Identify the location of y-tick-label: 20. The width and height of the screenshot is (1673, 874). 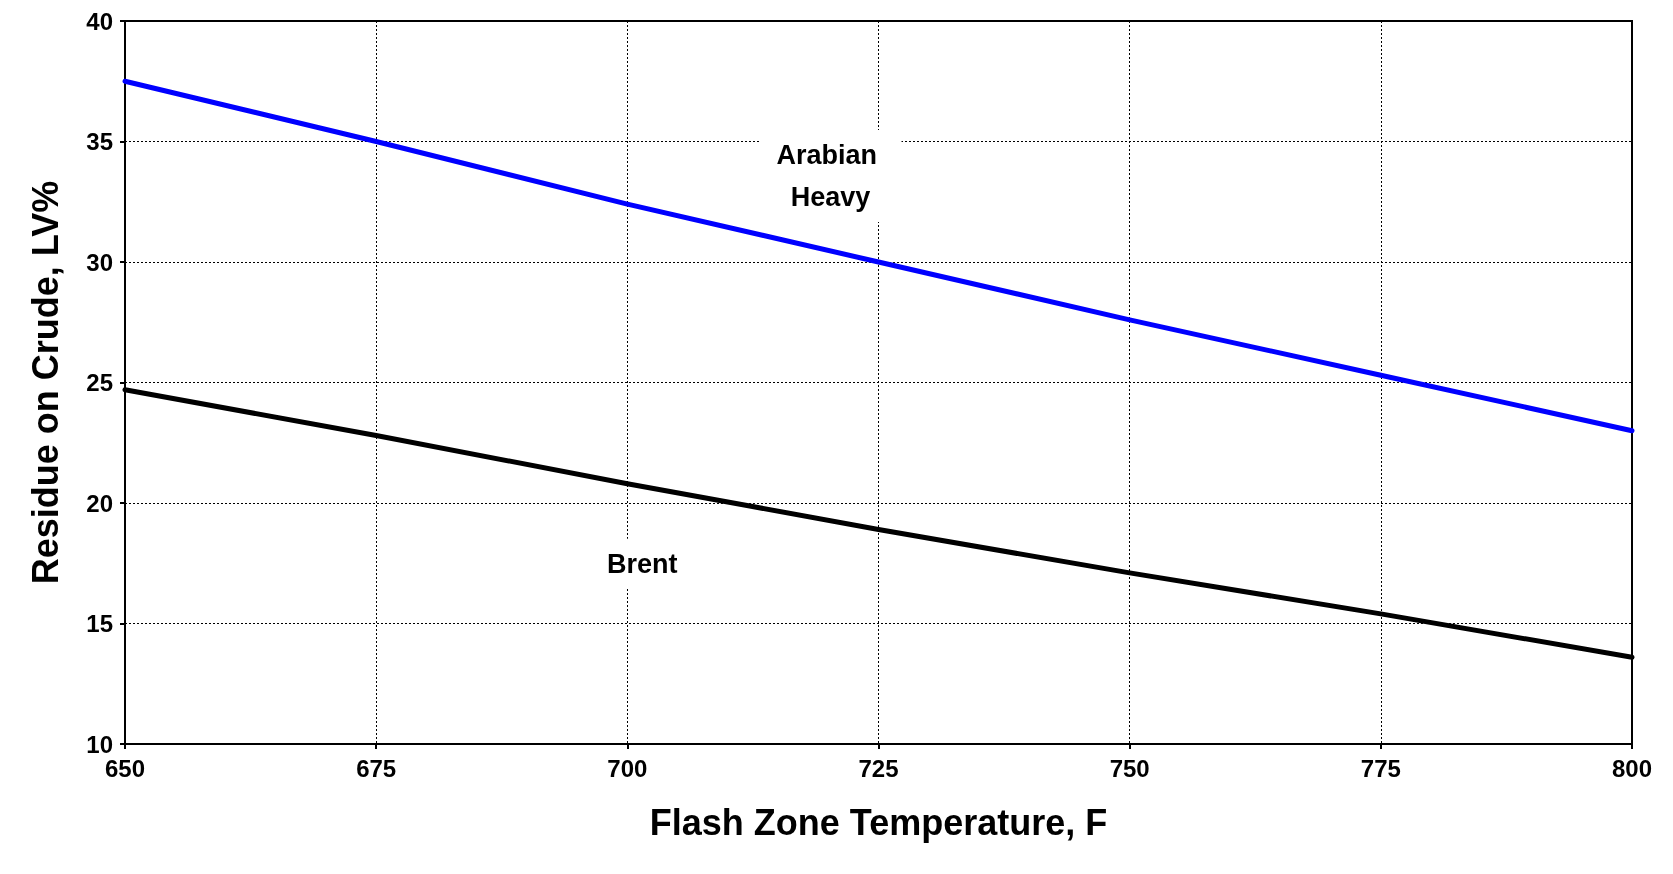
(99, 503).